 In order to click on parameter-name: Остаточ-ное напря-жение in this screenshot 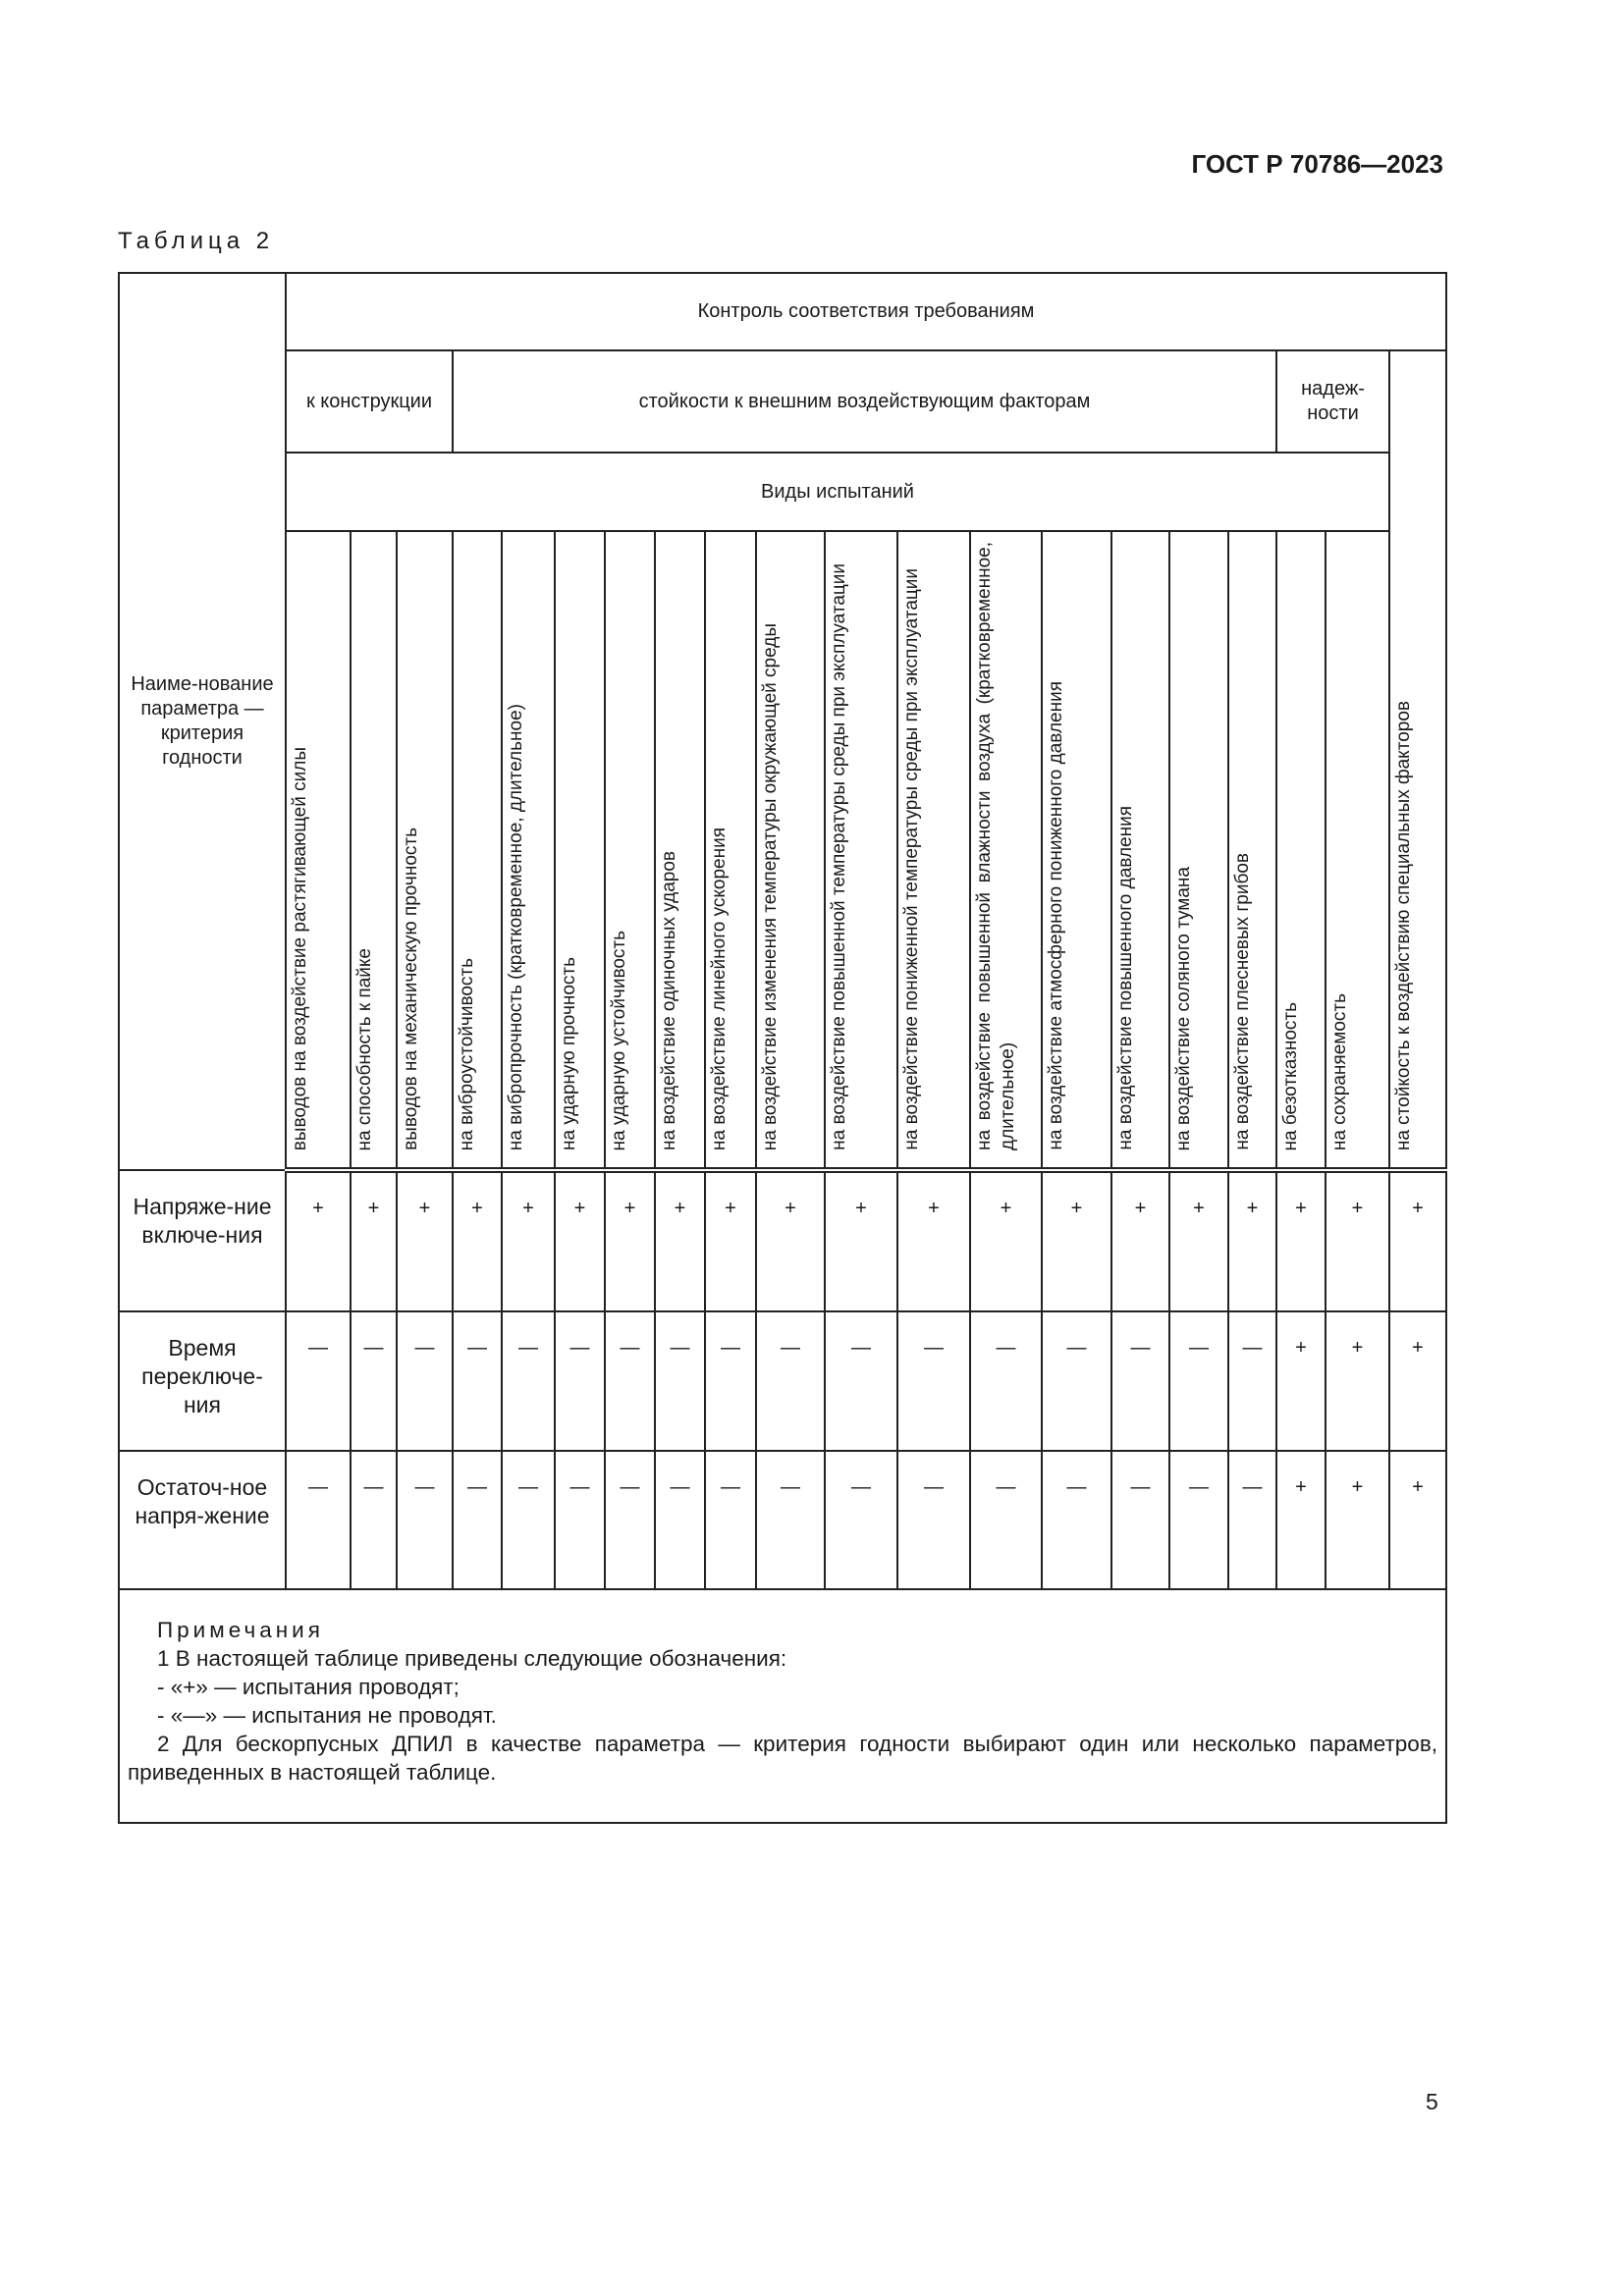, I will do `click(202, 1520)`.